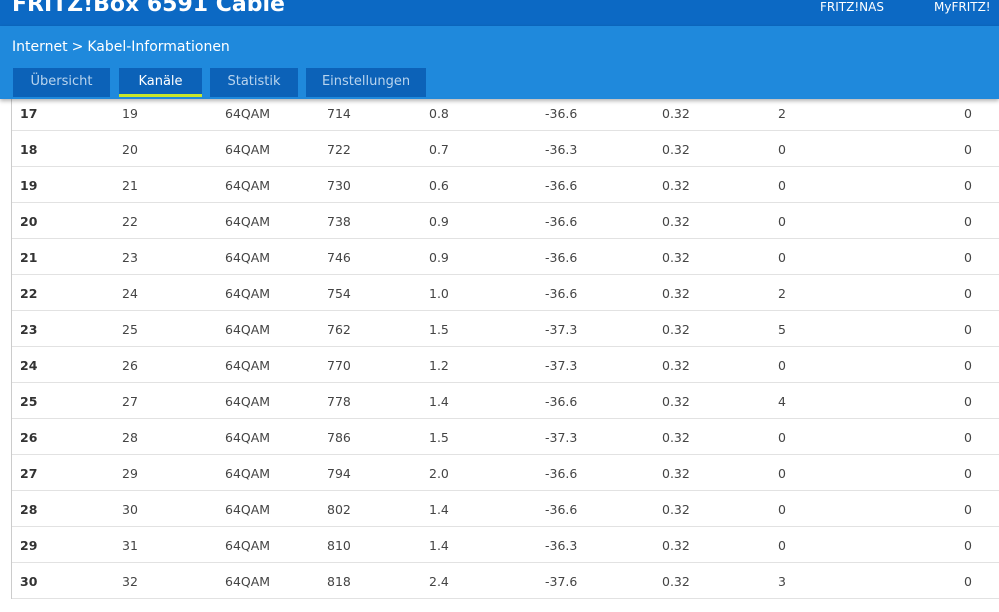  I want to click on breadcrumb: Internet > Kabel-Informationen, so click(123, 47).